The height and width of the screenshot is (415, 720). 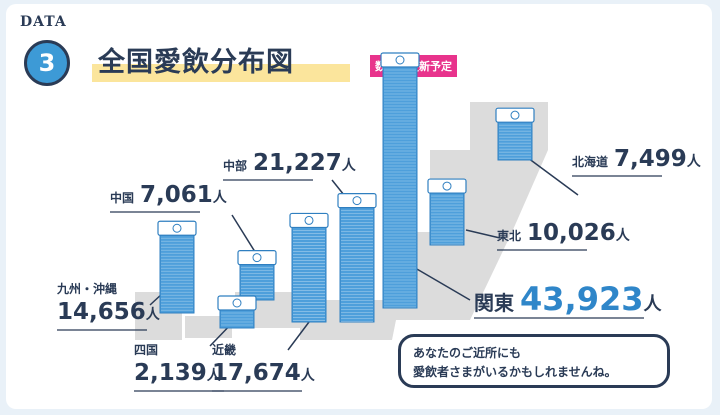 I want to click on region-value: 21,227, so click(x=297, y=163).